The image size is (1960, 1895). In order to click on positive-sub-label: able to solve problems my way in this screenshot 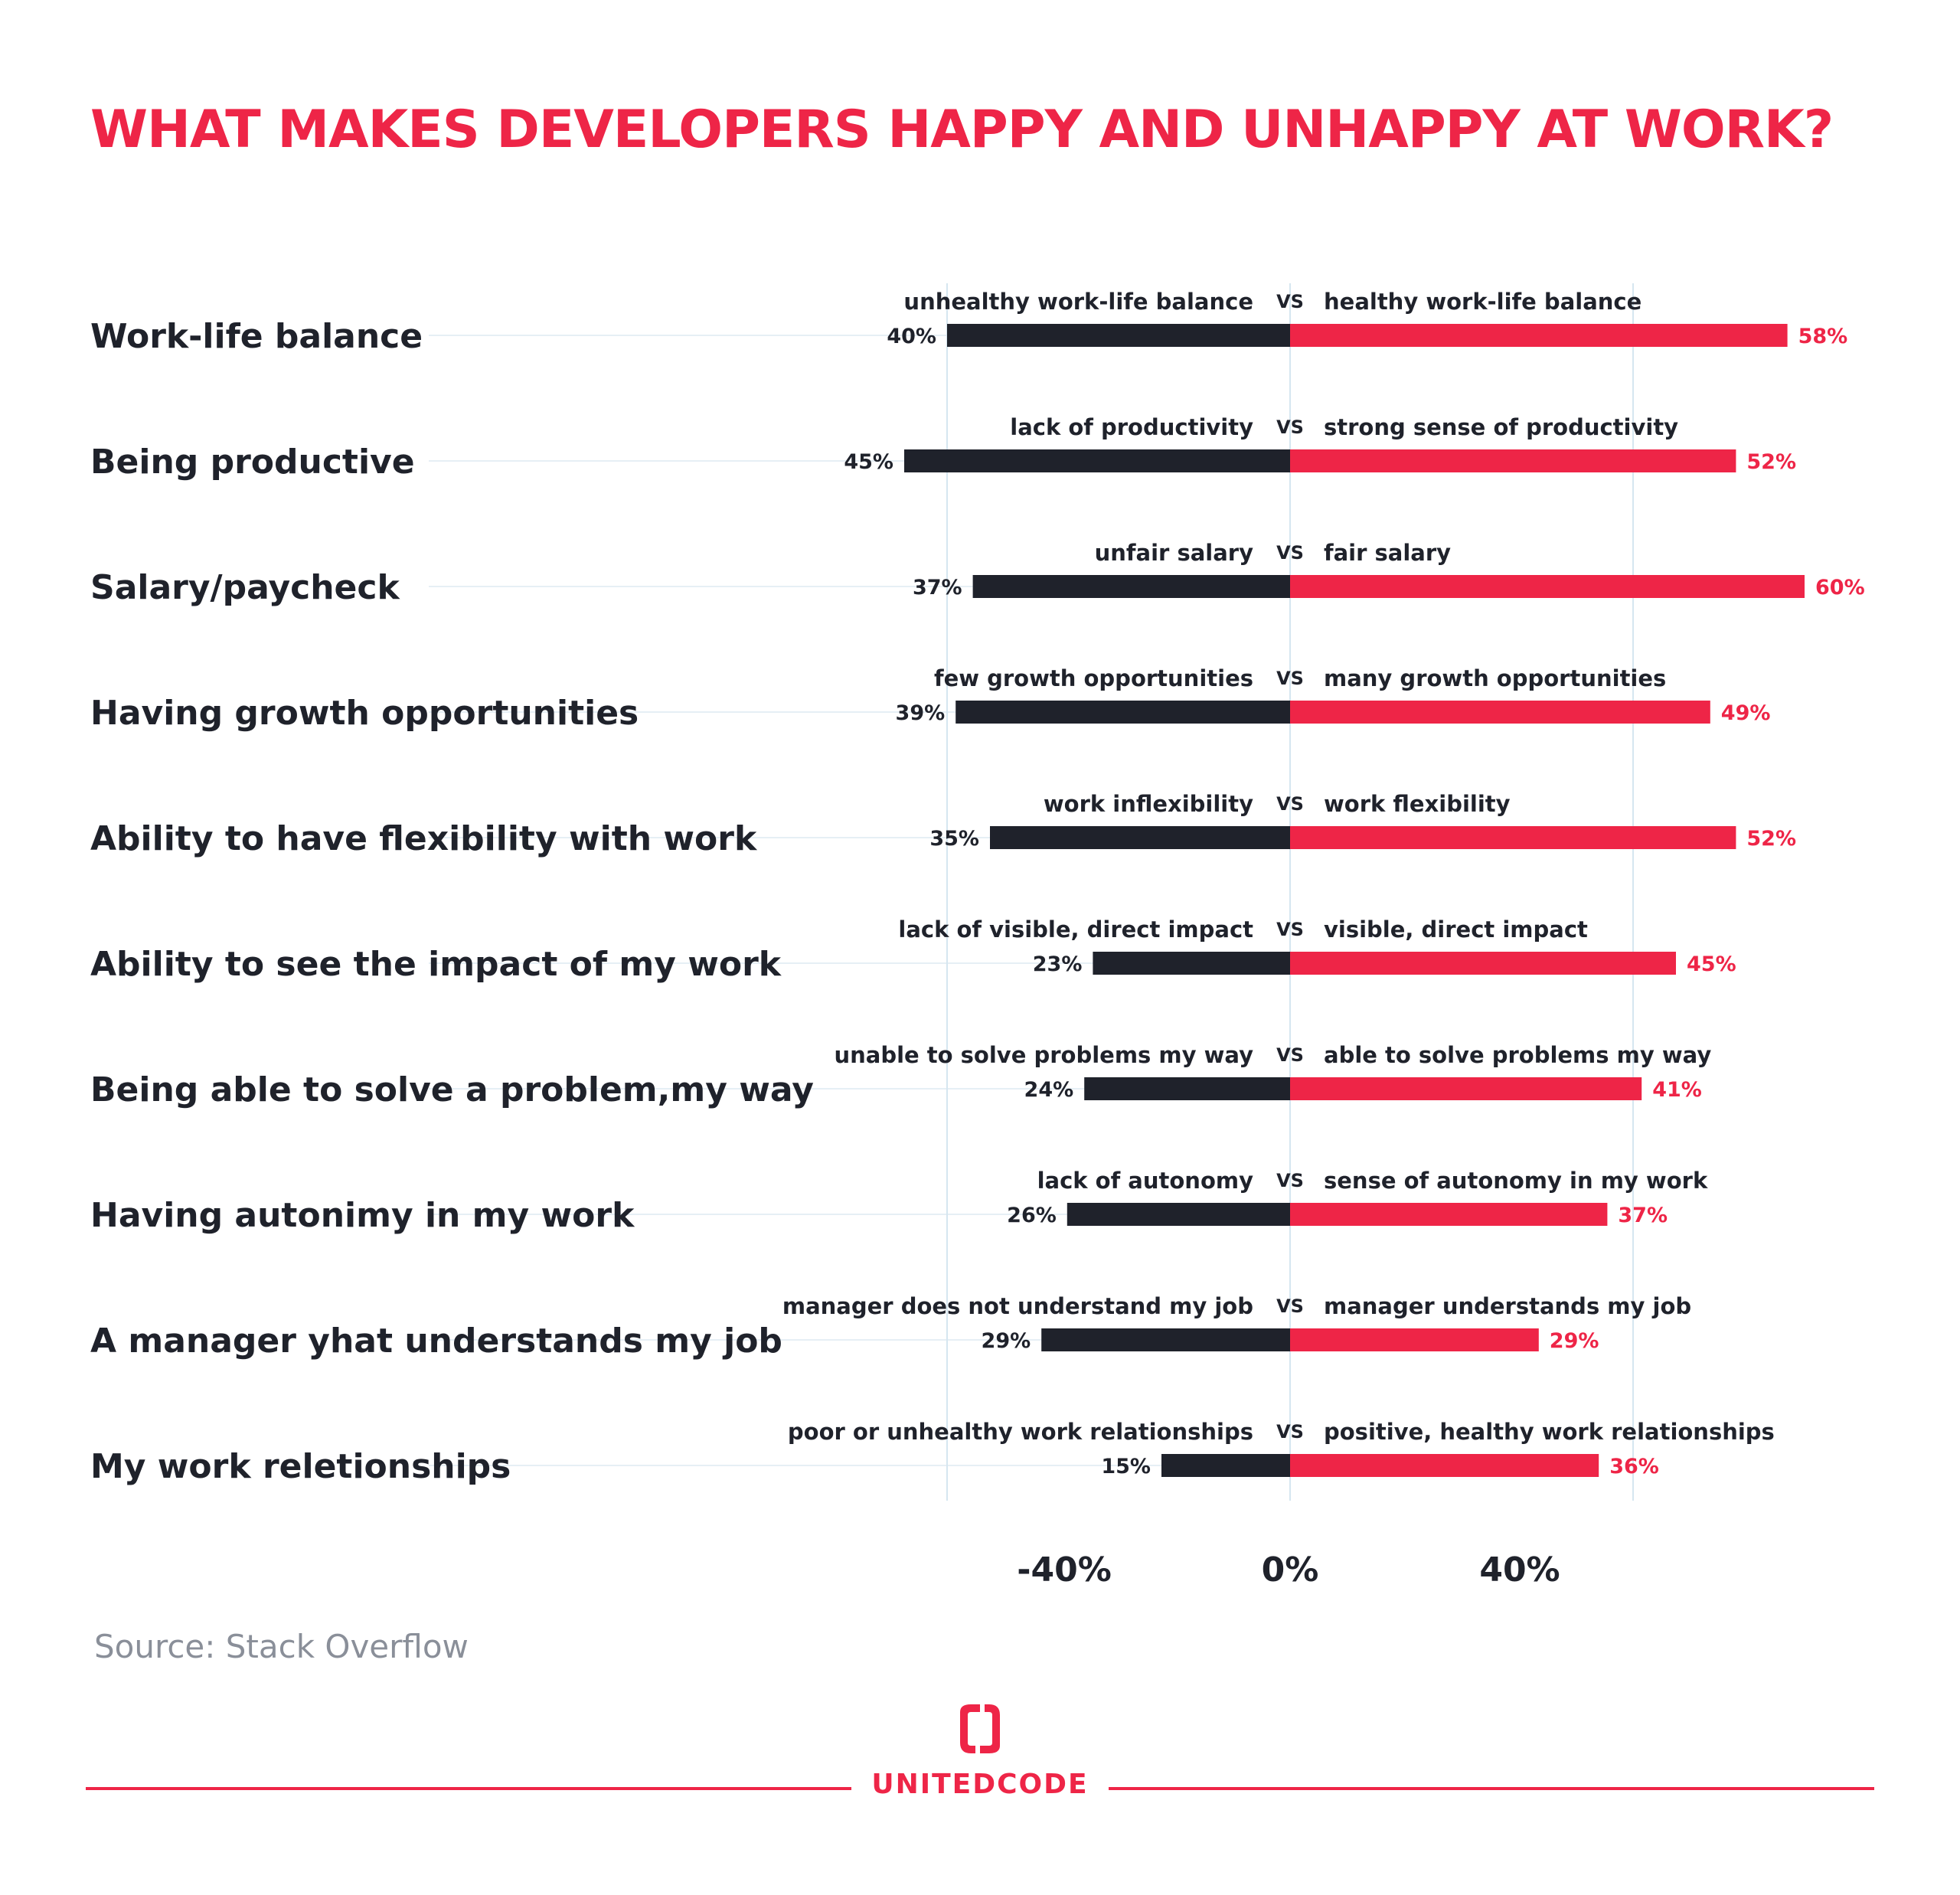, I will do `click(1517, 1055)`.